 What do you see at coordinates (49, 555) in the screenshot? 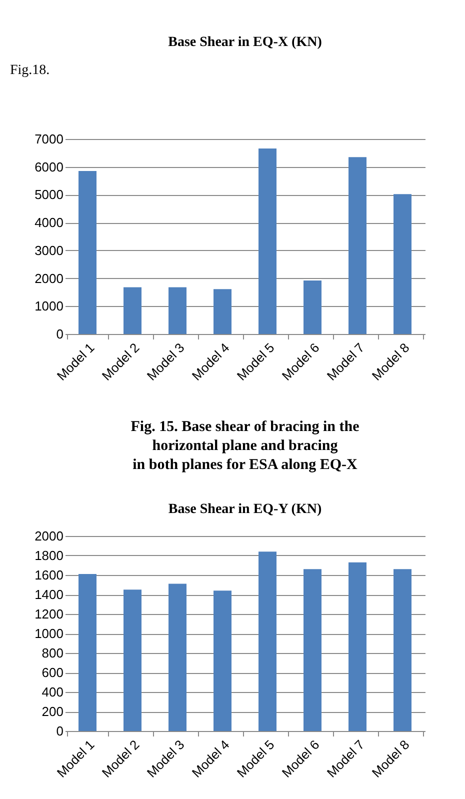
I see `y-tick-label: 1800` at bounding box center [49, 555].